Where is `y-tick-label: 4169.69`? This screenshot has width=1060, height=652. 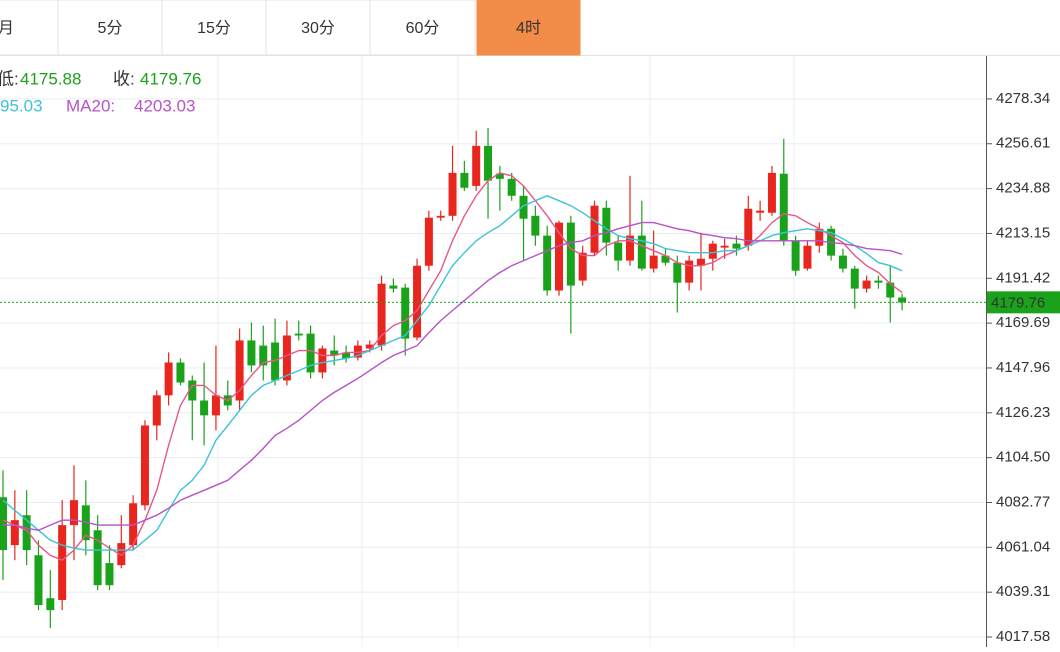 y-tick-label: 4169.69 is located at coordinates (1023, 322).